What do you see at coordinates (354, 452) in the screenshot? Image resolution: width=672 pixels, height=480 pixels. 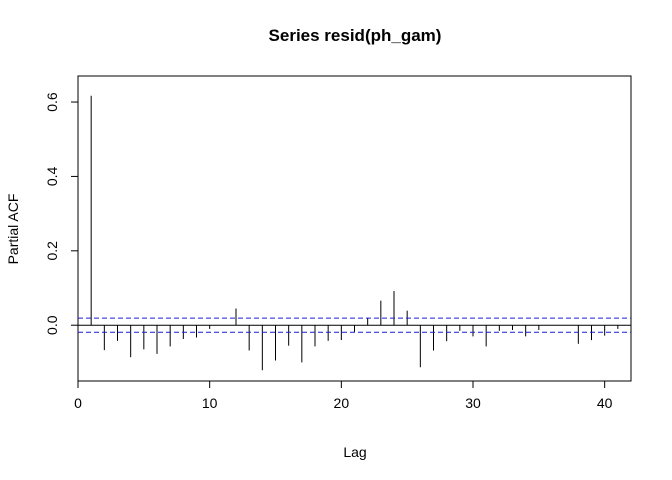 I see `x-axis-label: Lag` at bounding box center [354, 452].